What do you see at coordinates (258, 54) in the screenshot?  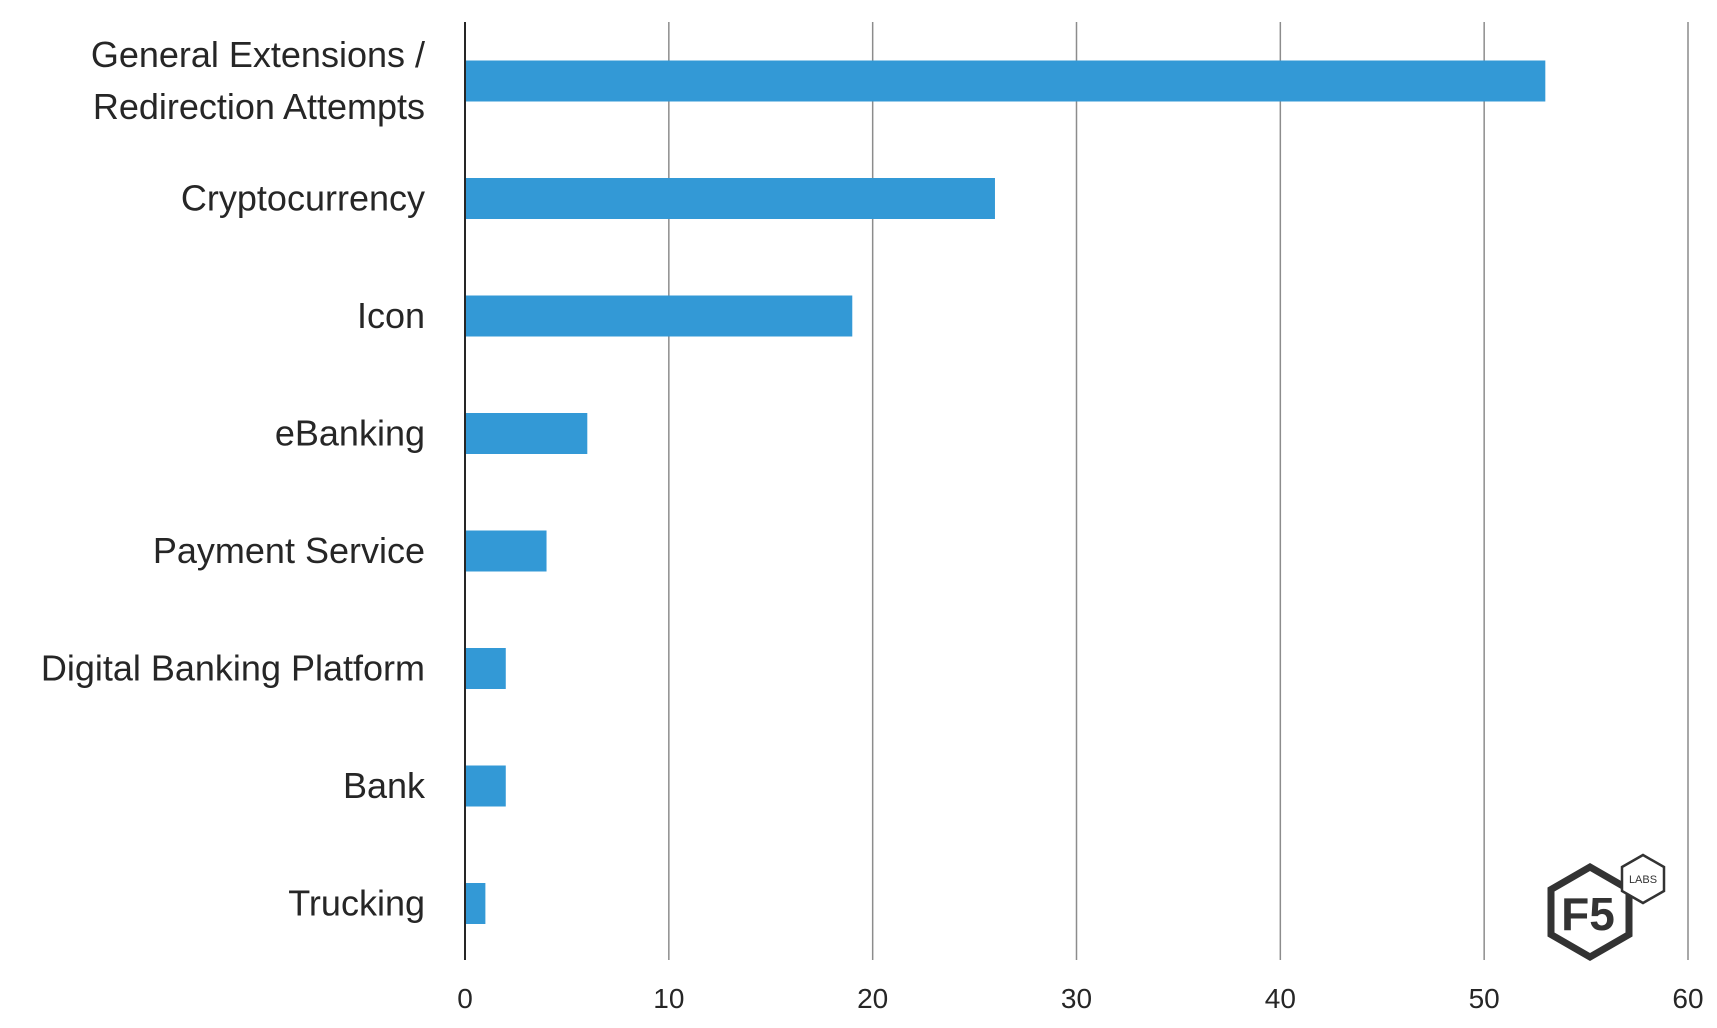 I see `category-label-line: General Extensions /` at bounding box center [258, 54].